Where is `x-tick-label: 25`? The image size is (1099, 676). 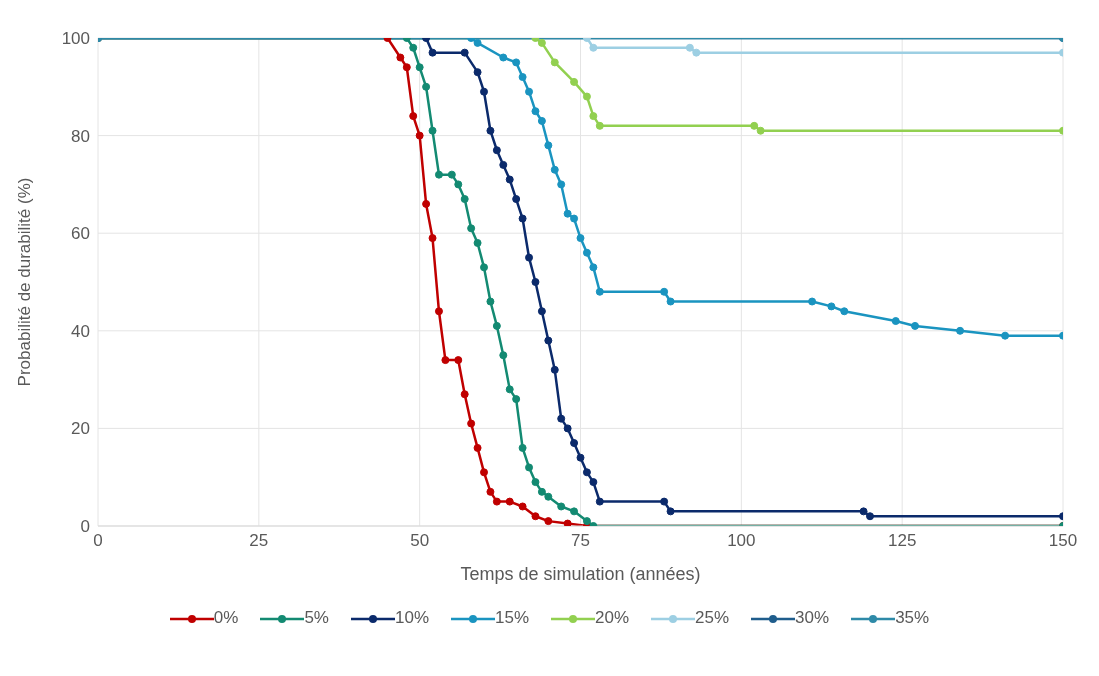
x-tick-label: 25 is located at coordinates (259, 541).